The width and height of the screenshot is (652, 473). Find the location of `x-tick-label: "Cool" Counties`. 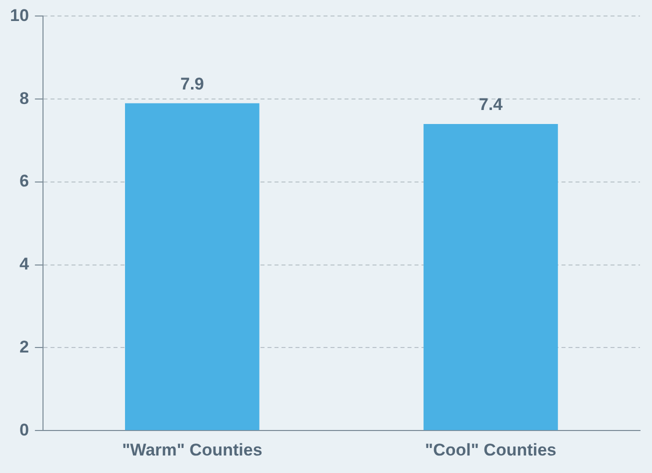

x-tick-label: "Cool" Counties is located at coordinates (490, 450).